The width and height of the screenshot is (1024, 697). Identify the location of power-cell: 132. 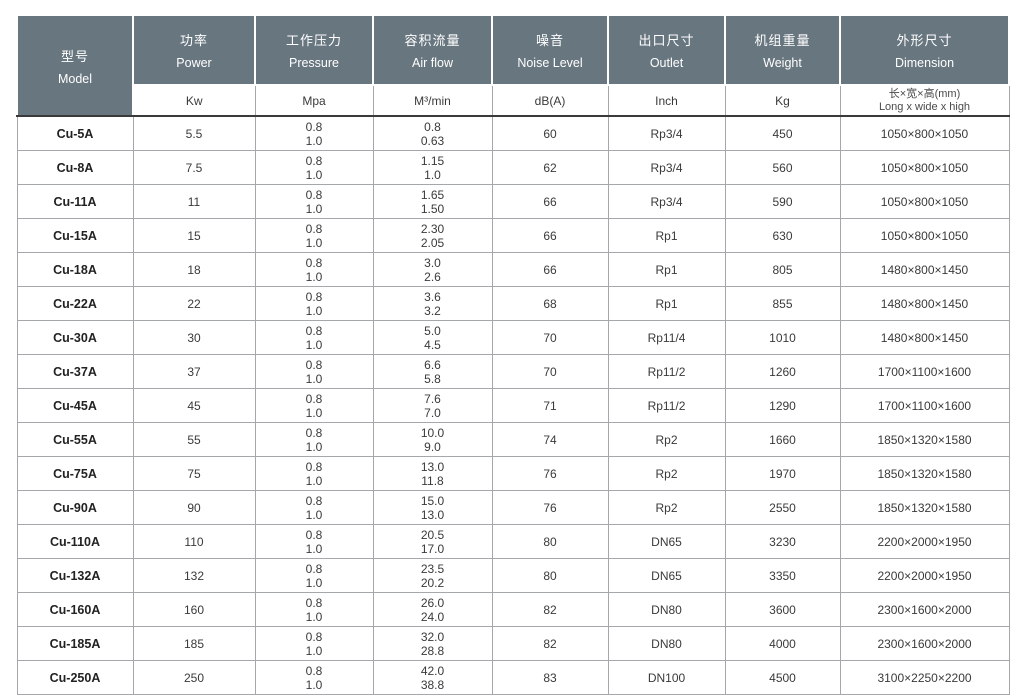
(194, 575).